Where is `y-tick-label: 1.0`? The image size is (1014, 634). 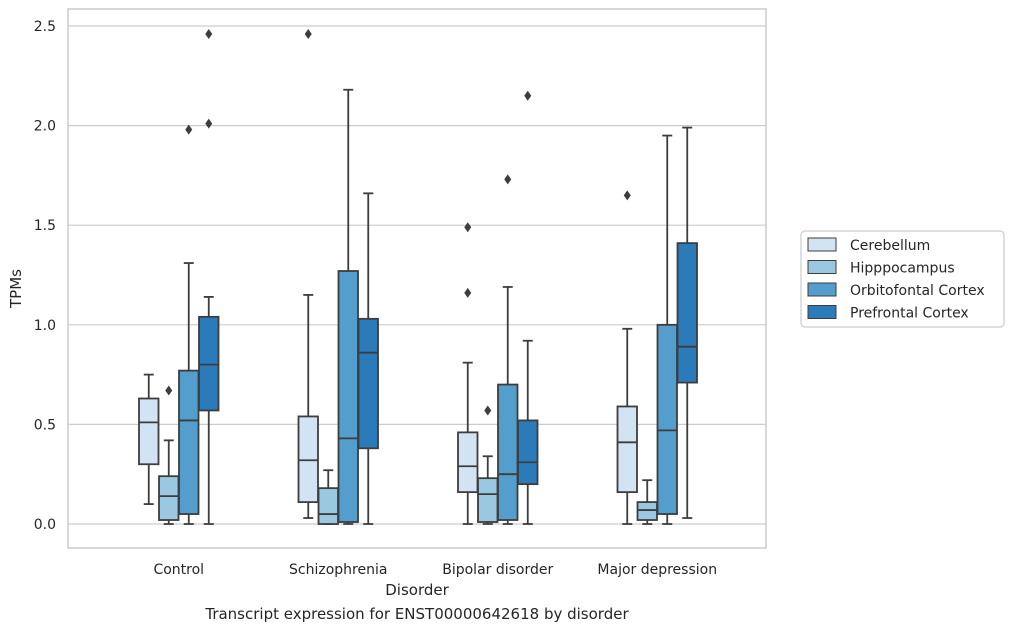 y-tick-label: 1.0 is located at coordinates (45, 326).